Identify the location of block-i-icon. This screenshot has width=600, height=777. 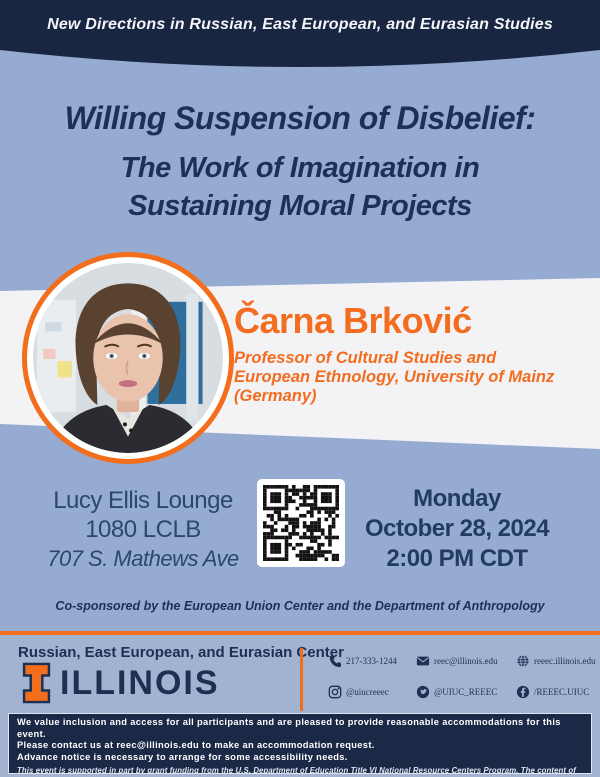
(36, 683).